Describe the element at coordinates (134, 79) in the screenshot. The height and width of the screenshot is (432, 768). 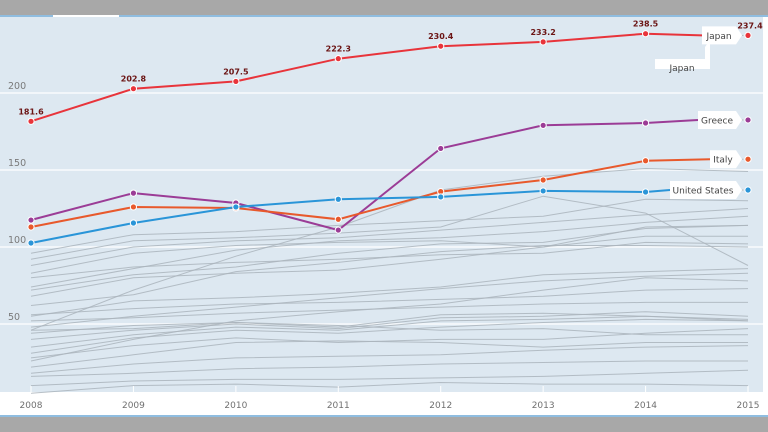
I see `data-label-japan: 202.8` at that location.